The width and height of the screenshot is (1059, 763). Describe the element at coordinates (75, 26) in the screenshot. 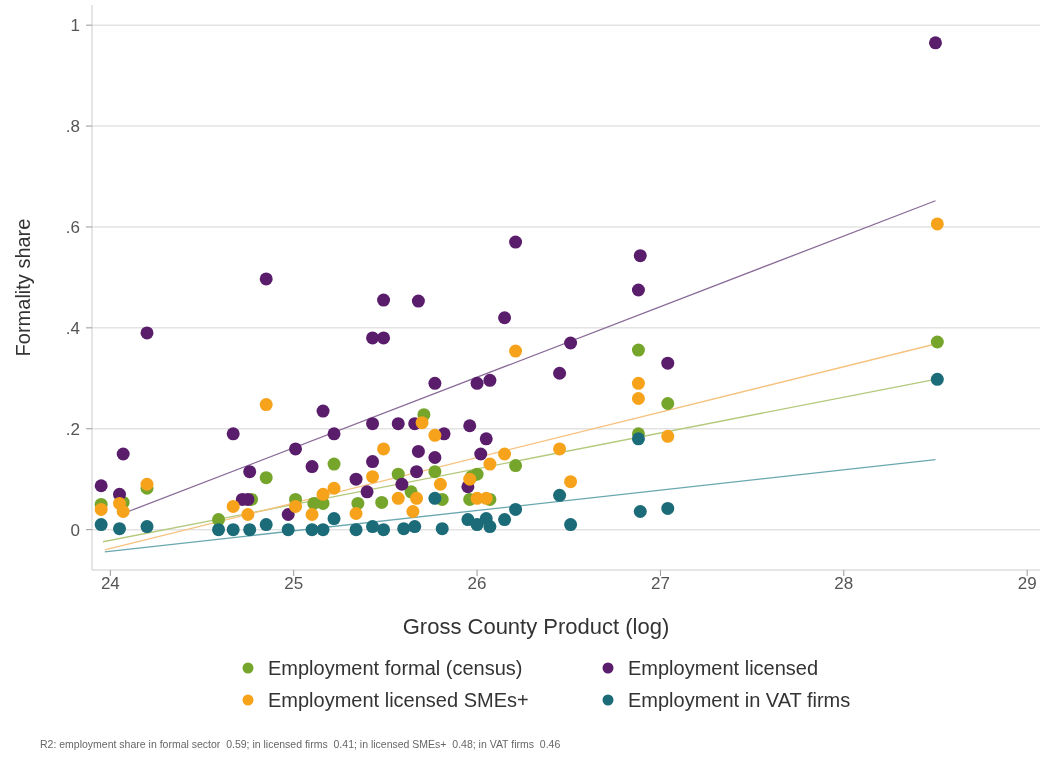

I see `y-tick-label: 1` at that location.